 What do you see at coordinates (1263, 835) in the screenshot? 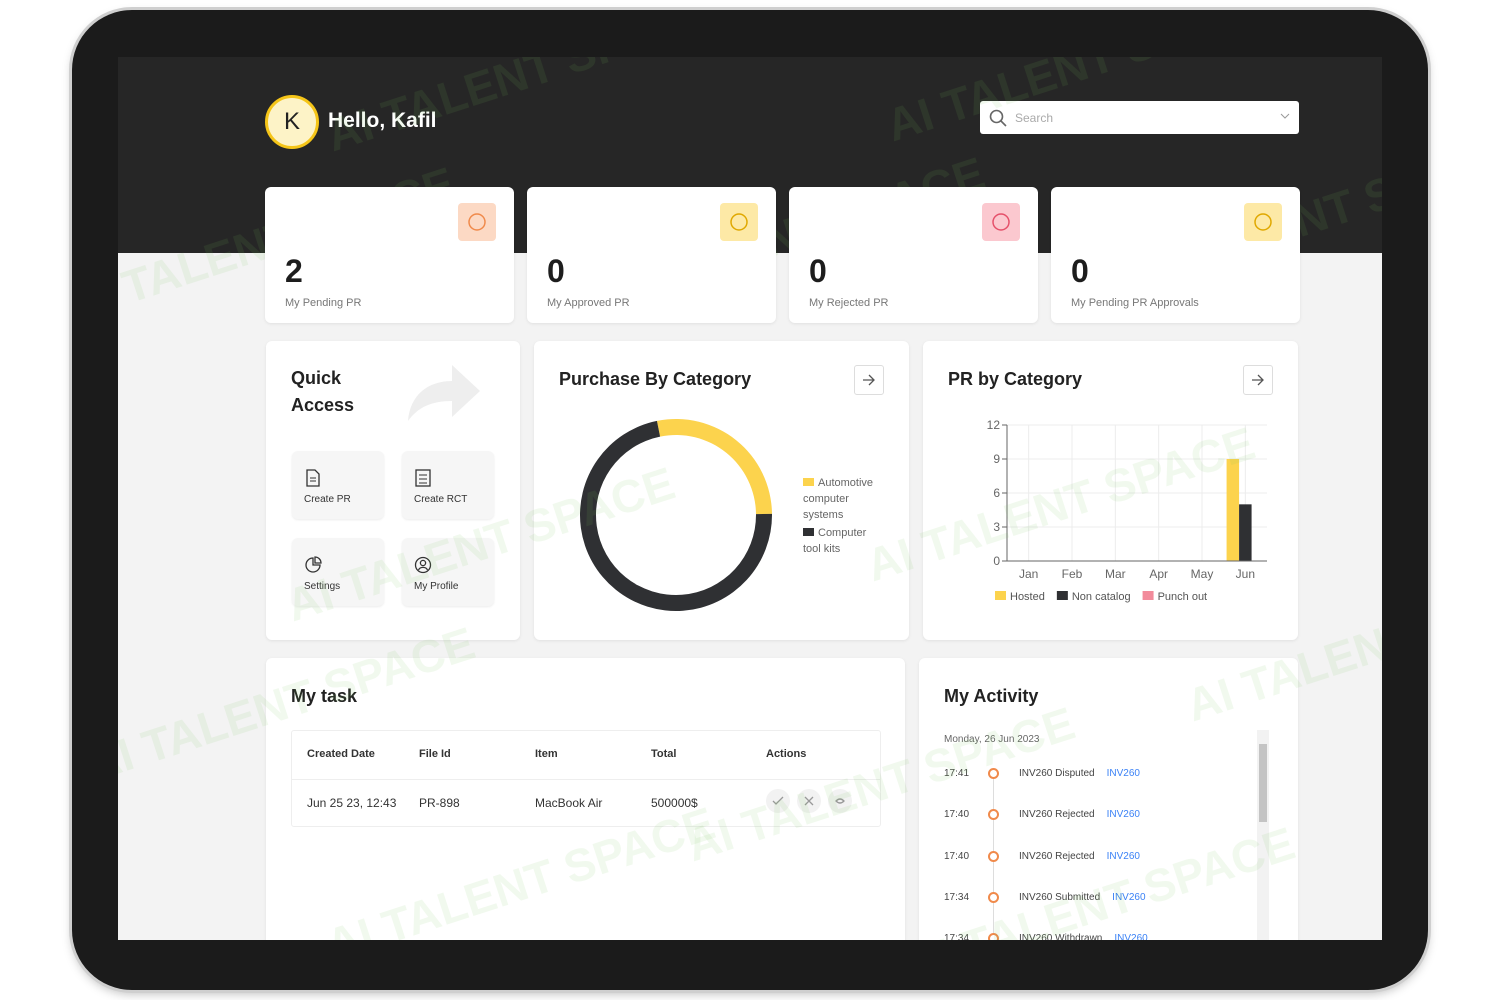
I see `scrollbar` at bounding box center [1263, 835].